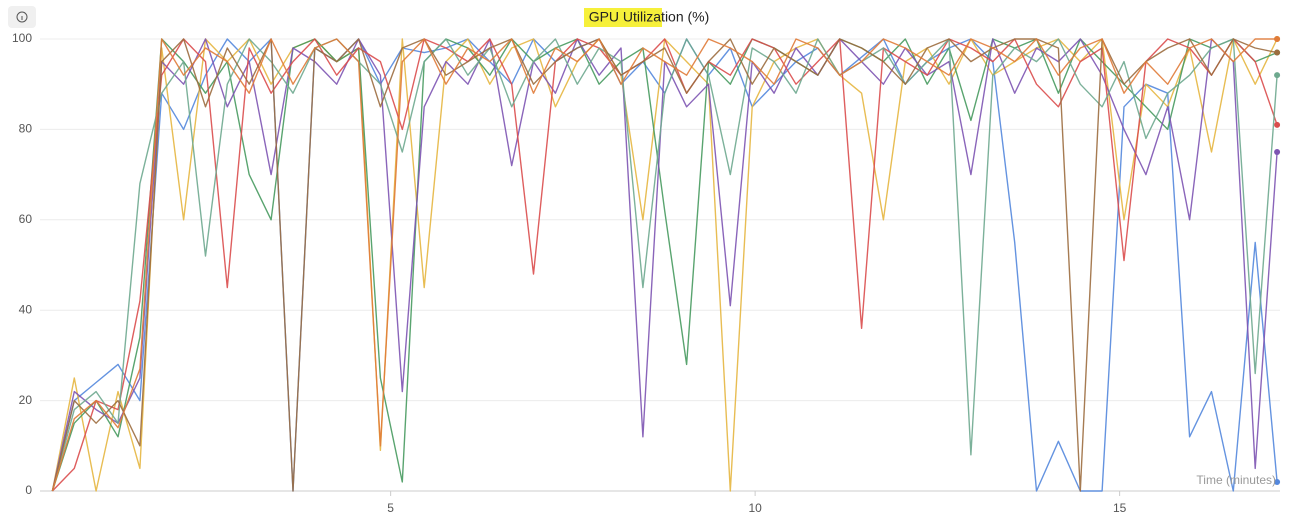 The image size is (1292, 528). Describe the element at coordinates (755, 508) in the screenshot. I see `x-tick-label: 10` at that location.